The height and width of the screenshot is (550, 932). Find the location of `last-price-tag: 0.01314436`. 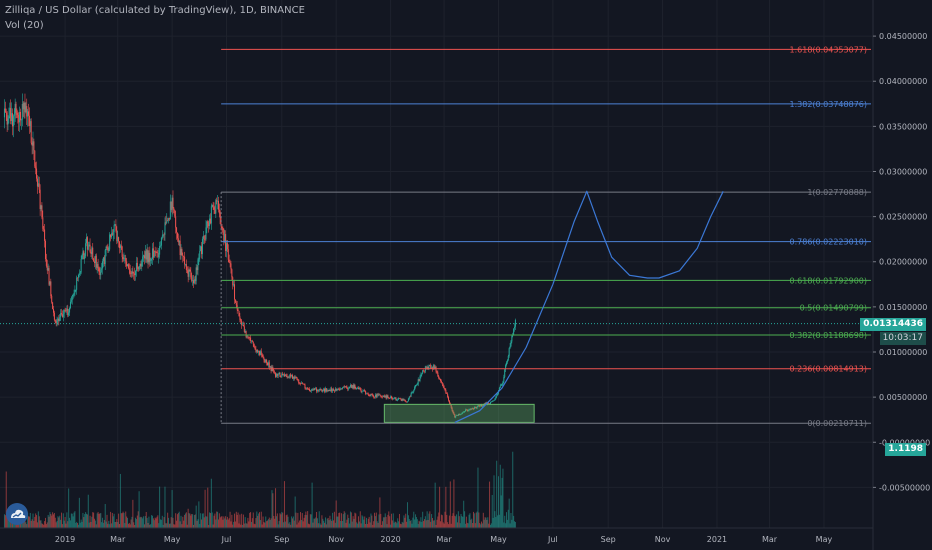

last-price-tag: 0.01314436 is located at coordinates (893, 324).